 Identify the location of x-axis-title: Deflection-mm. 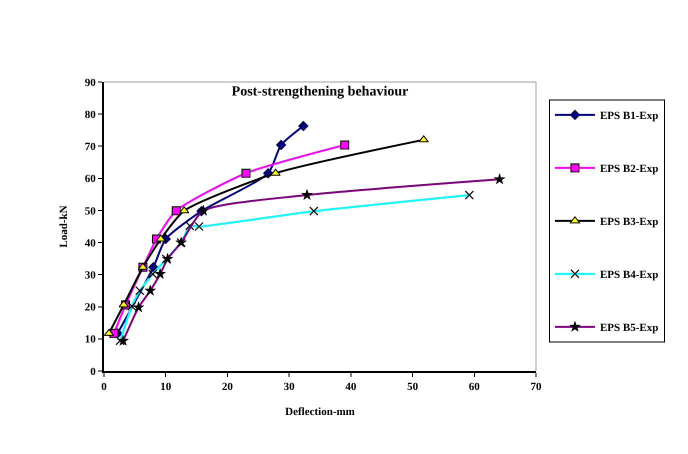
(320, 412).